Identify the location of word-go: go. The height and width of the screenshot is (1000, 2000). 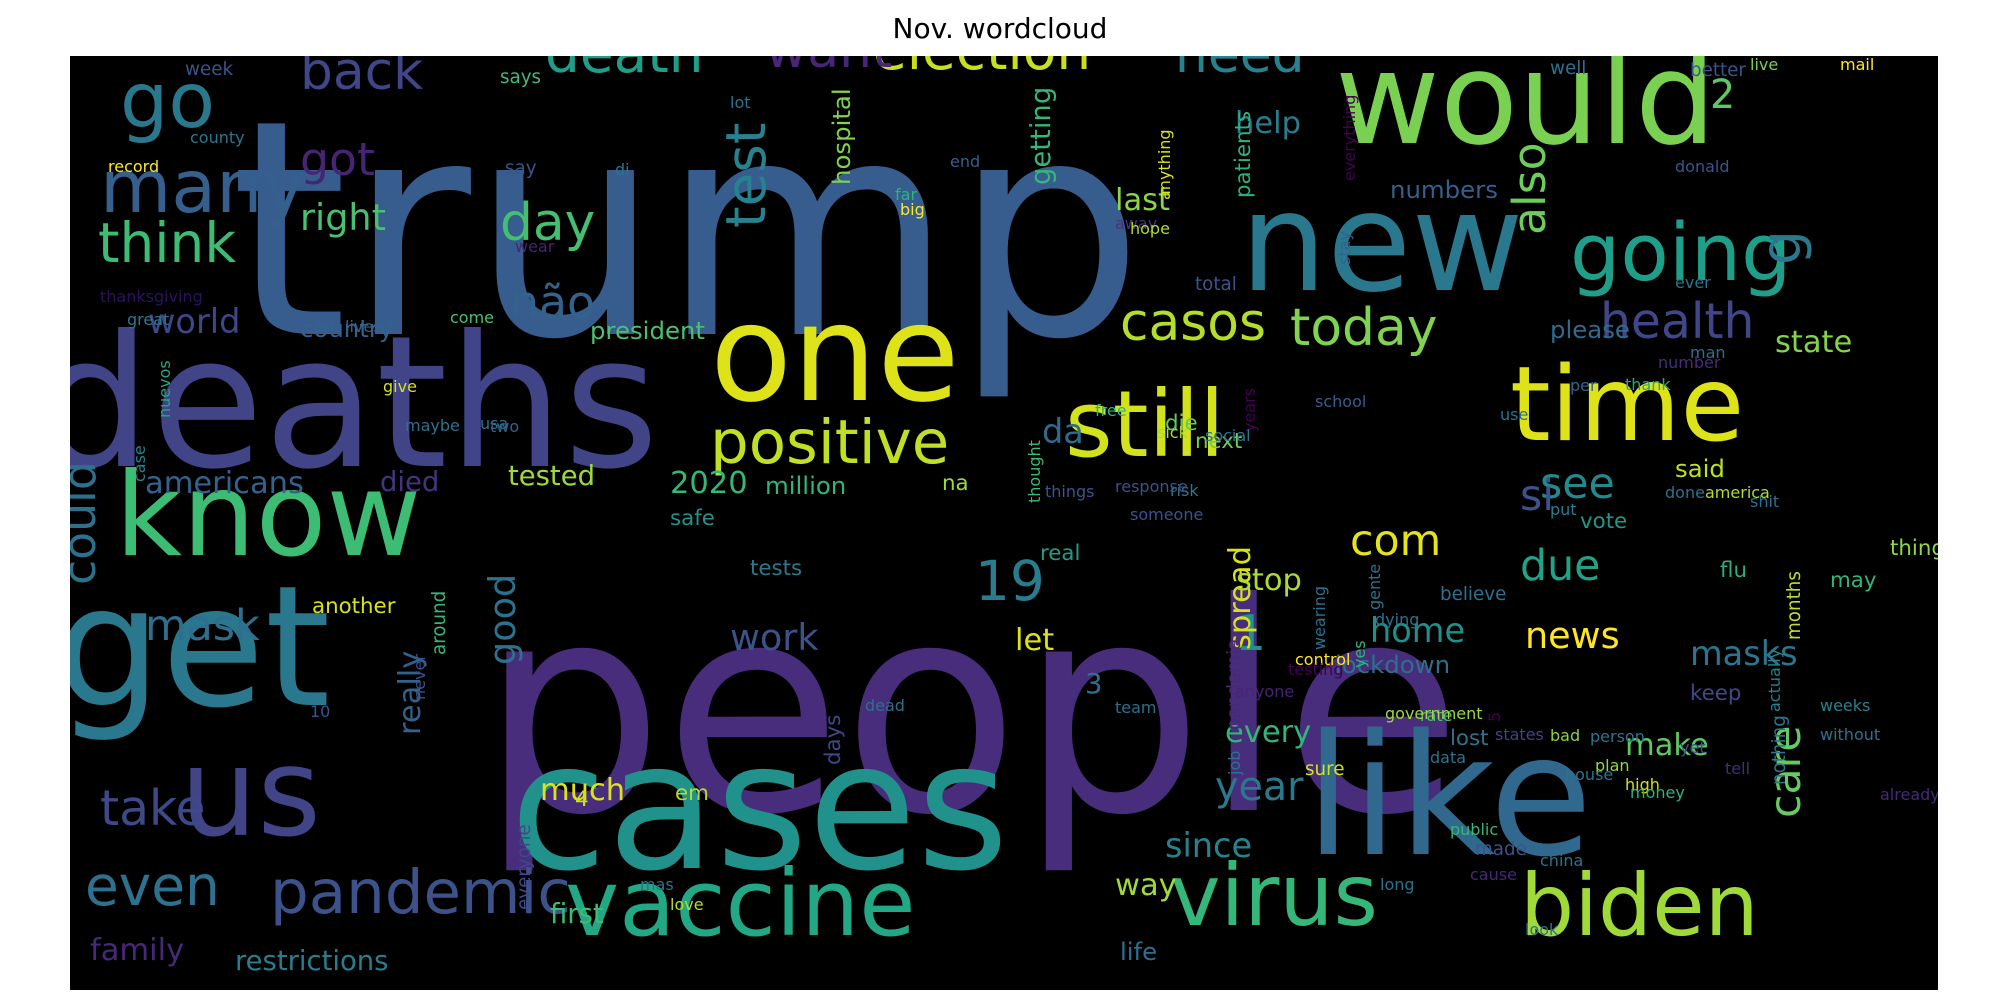
(167, 100).